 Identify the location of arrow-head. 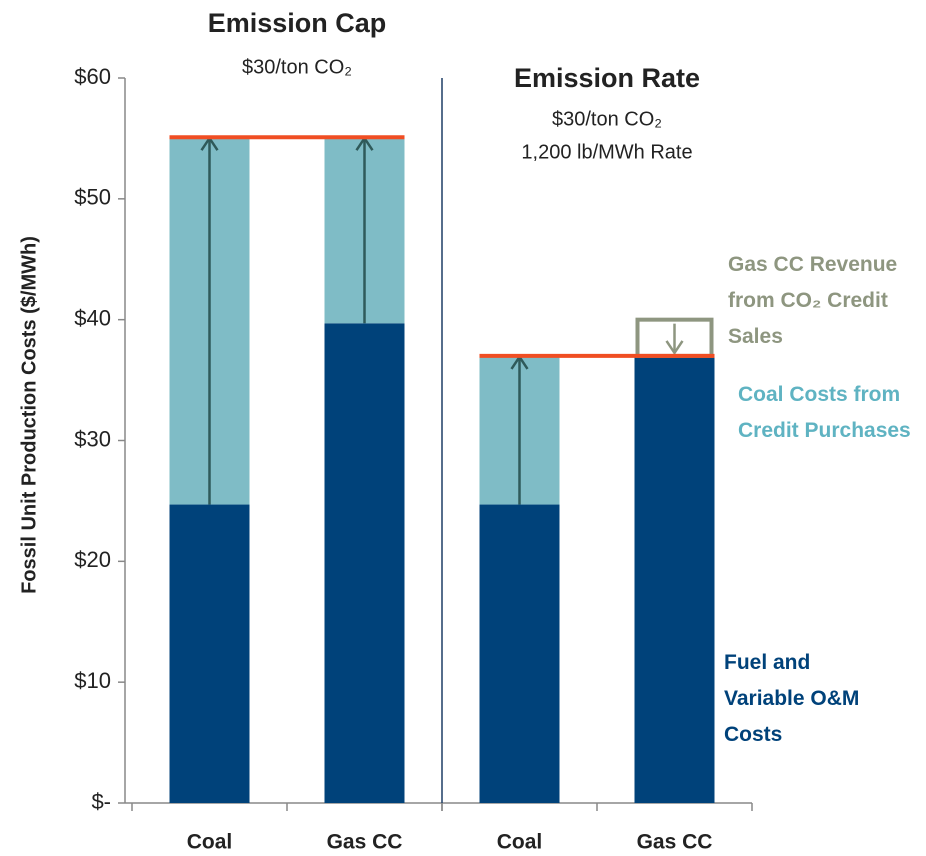
(674, 348).